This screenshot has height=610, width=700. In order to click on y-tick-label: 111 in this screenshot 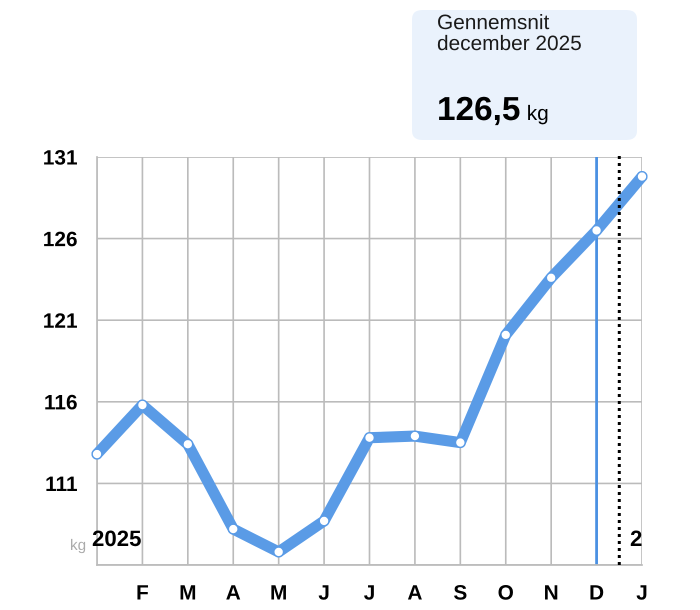, I will do `click(61, 483)`.